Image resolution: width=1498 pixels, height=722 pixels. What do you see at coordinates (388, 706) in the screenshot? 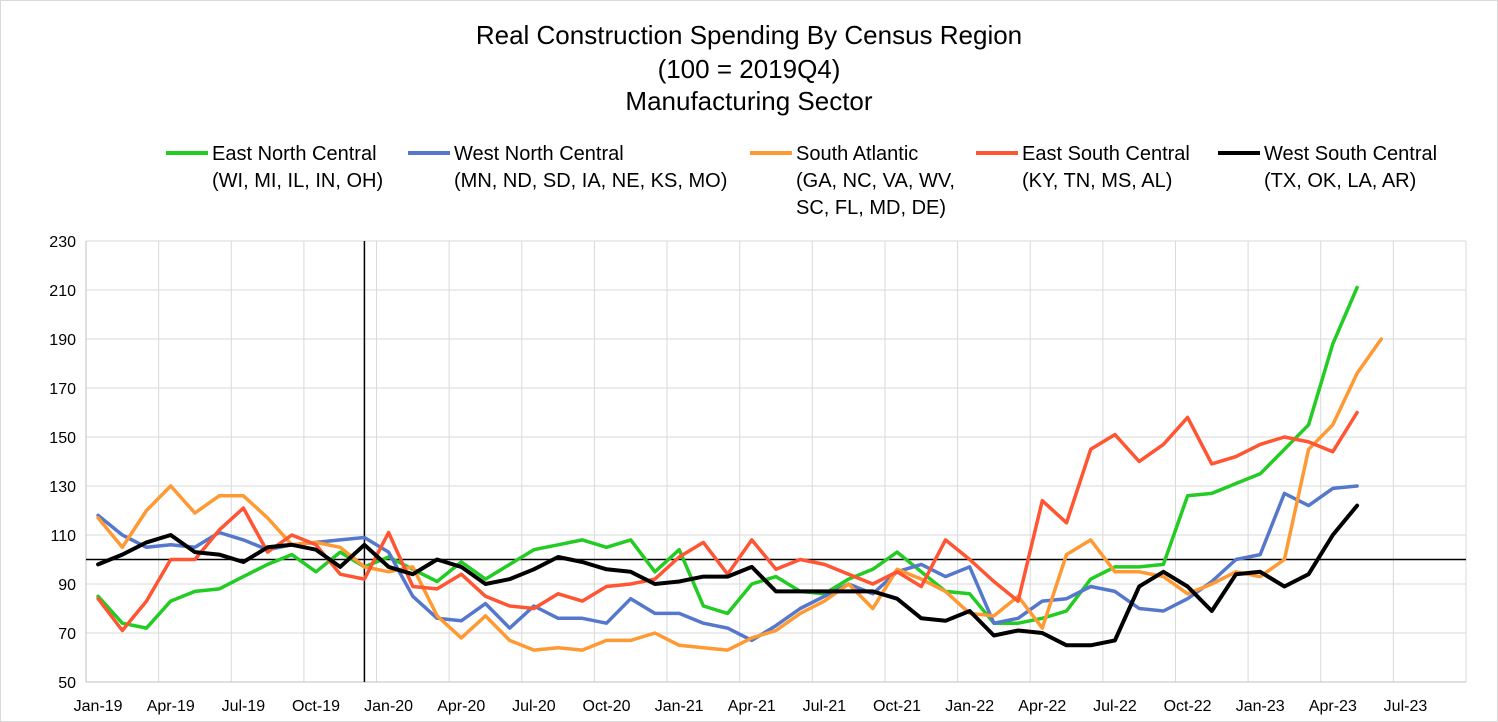
I see `x-tick-label: Jan-20` at bounding box center [388, 706].